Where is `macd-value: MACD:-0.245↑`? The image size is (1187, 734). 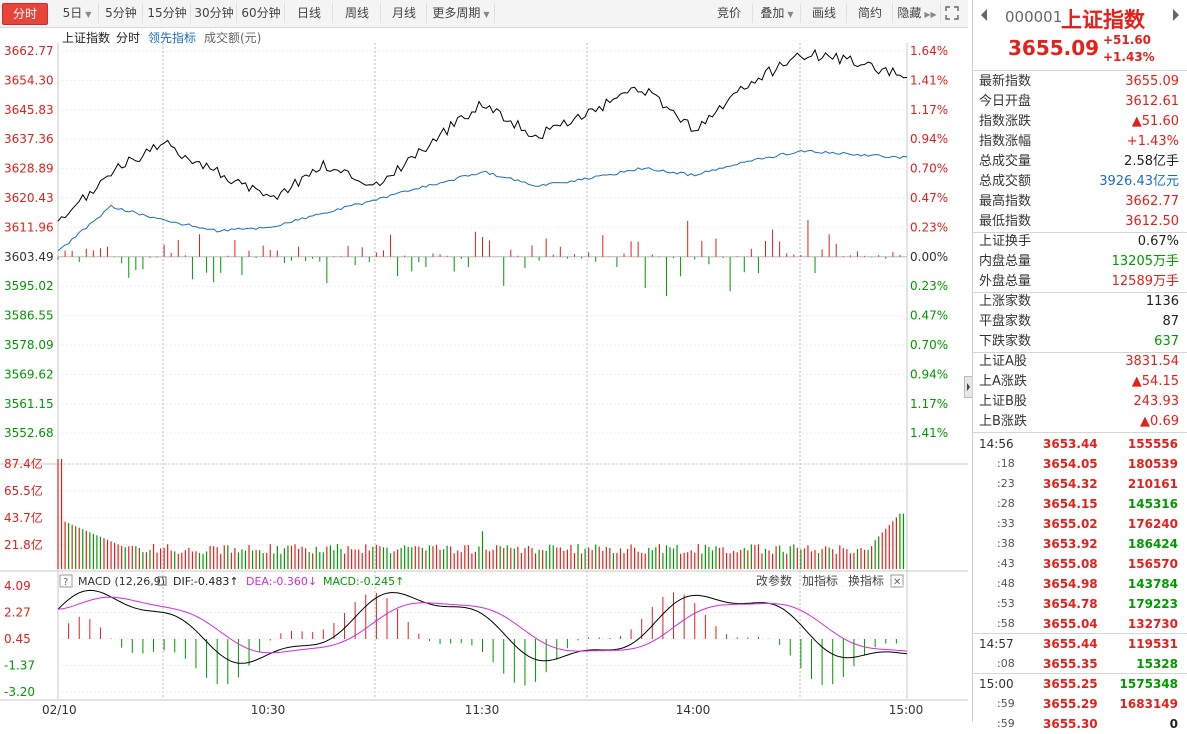 macd-value: MACD:-0.245↑ is located at coordinates (363, 581).